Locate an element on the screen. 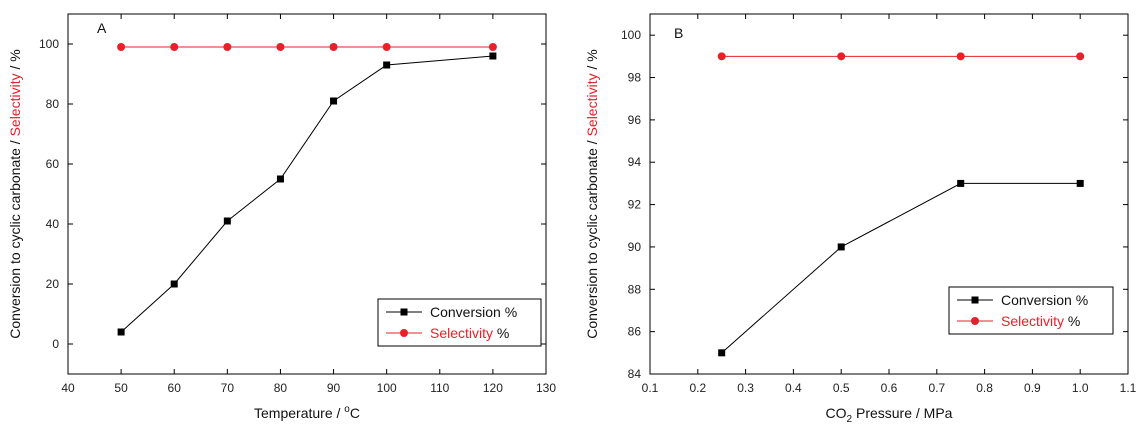 The height and width of the screenshot is (434, 1136). y-tick-label: 92 is located at coordinates (635, 205).